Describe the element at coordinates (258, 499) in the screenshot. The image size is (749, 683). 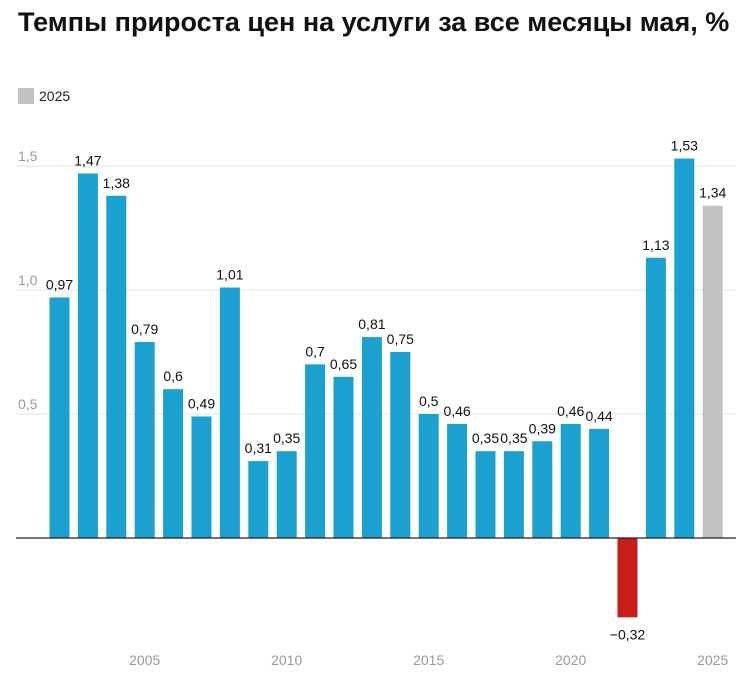
I see `bar-2009` at that location.